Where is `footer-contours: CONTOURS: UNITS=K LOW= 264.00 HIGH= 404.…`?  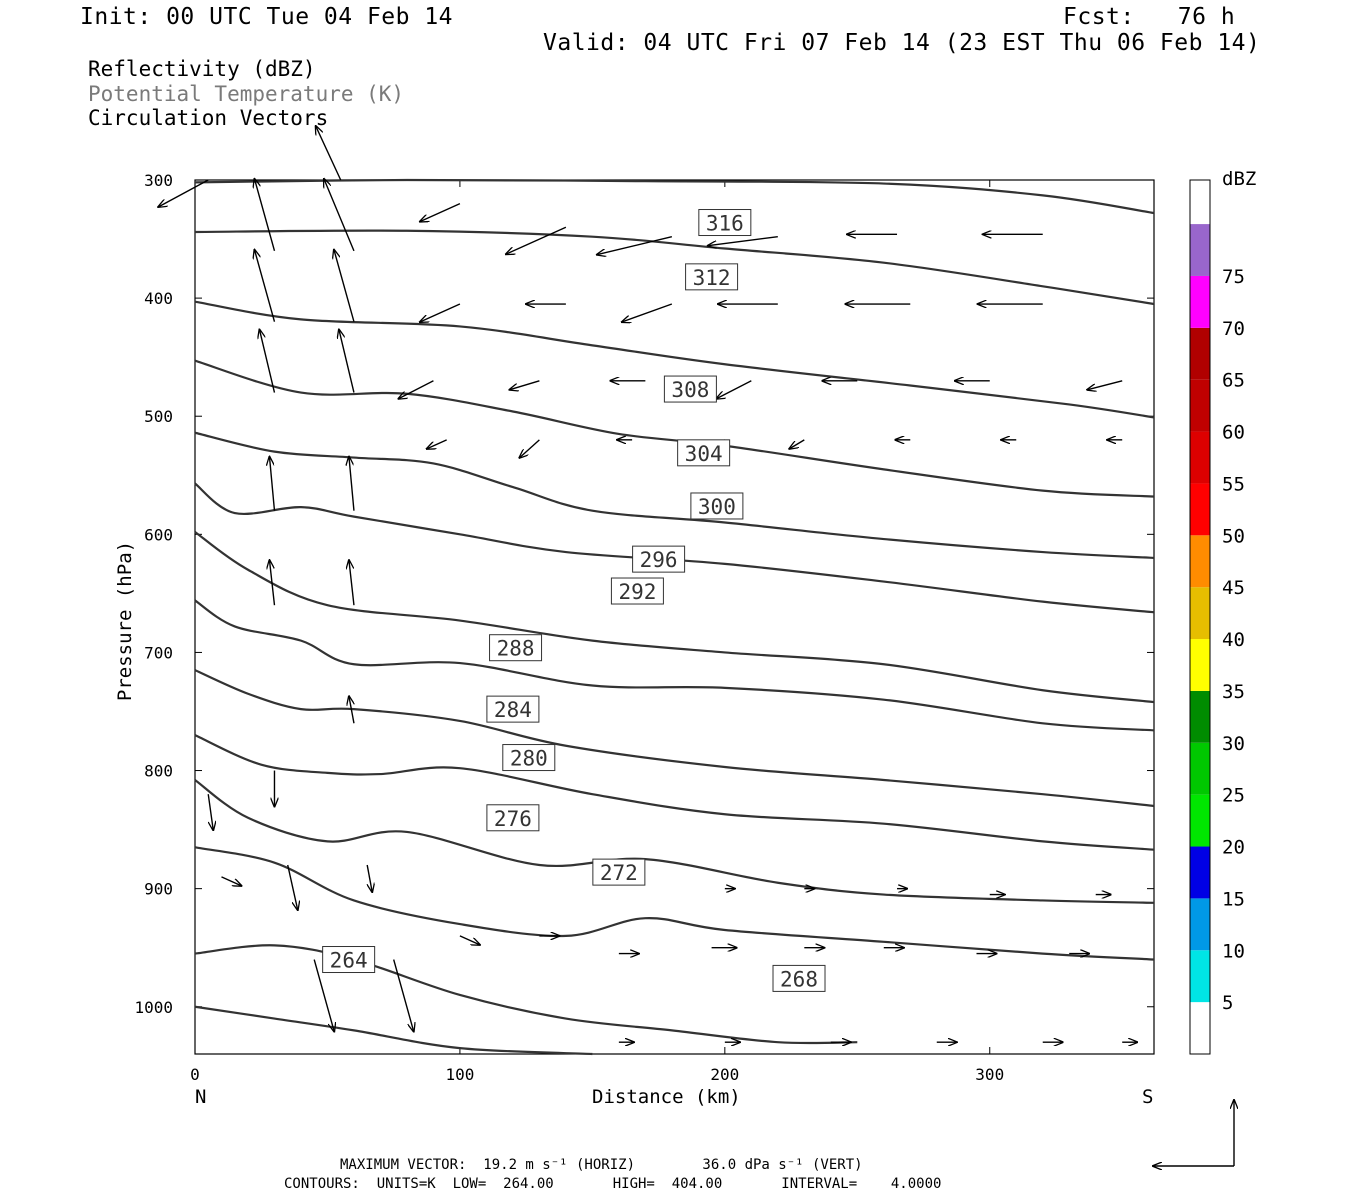
footer-contours: CONTOURS: UNITS=K LOW= 264.00 HIGH= 404.… is located at coordinates (613, 1184).